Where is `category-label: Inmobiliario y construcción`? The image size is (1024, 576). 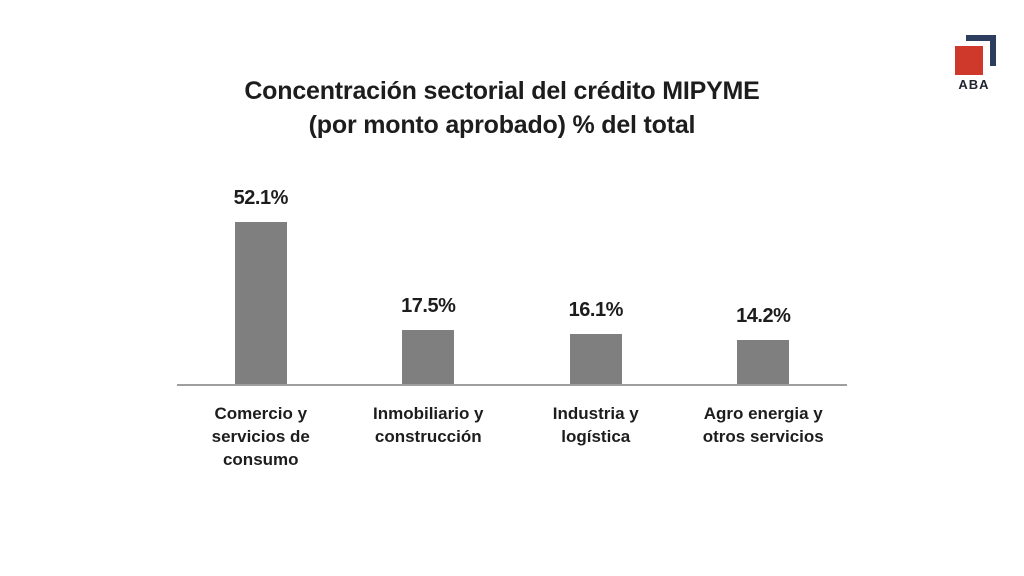
category-label: Inmobiliario y construcción is located at coordinates (429, 436).